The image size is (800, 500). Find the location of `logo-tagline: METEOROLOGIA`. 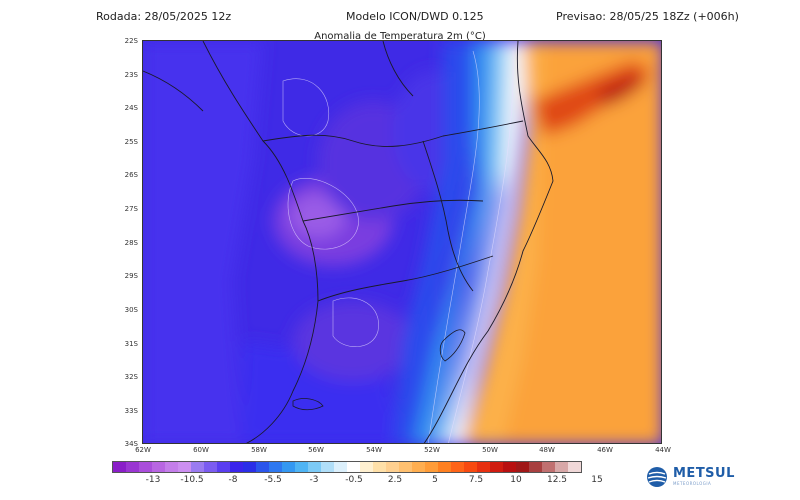

logo-tagline: METEOROLOGIA is located at coordinates (692, 483).